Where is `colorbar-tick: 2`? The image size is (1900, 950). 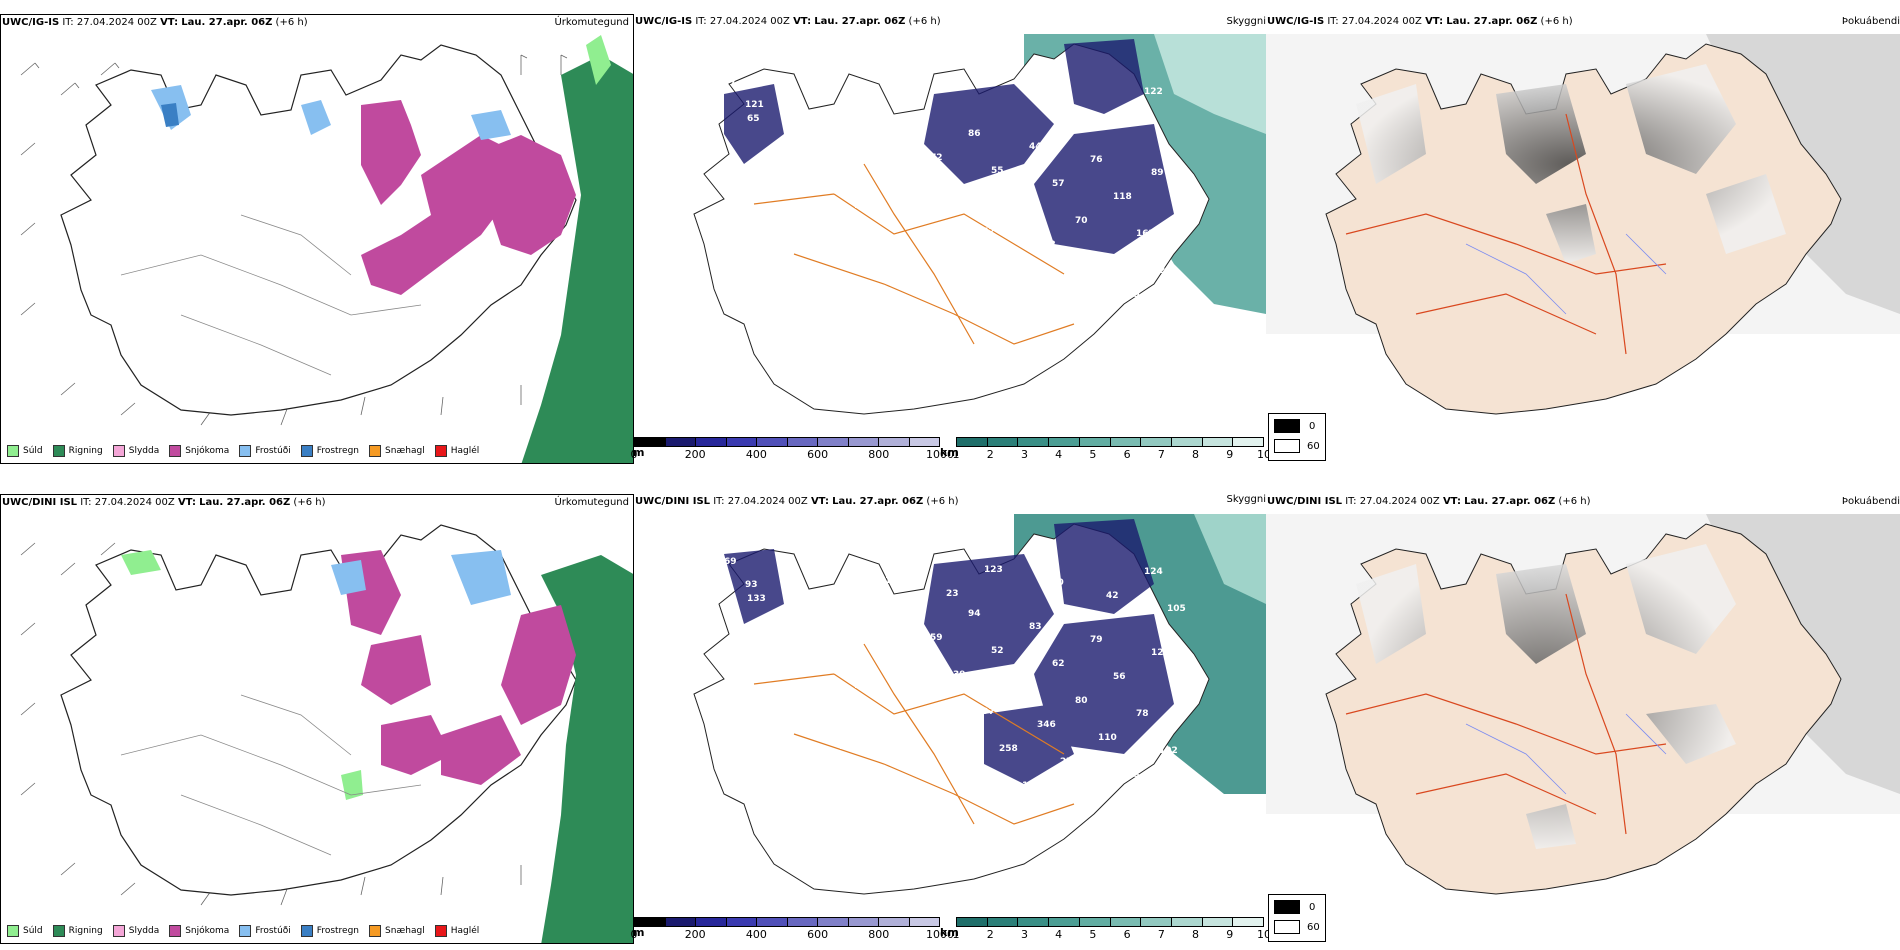 colorbar-tick: 2 is located at coordinates (990, 454).